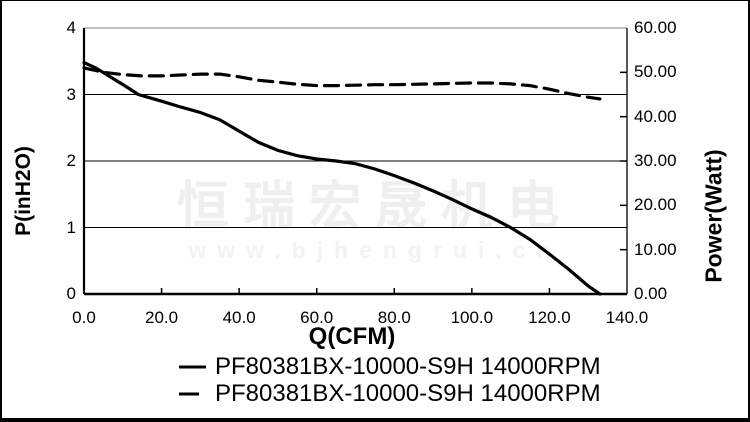 Image resolution: width=750 pixels, height=422 pixels. Describe the element at coordinates (342, 83) in the screenshot. I see `curve-dashed-Watt` at that location.